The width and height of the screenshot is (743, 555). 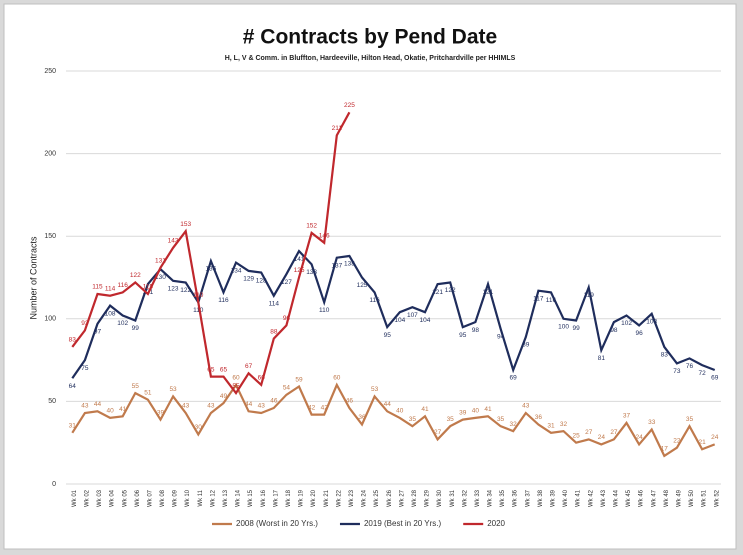 I want to click on data-label: 53, so click(x=173, y=389).